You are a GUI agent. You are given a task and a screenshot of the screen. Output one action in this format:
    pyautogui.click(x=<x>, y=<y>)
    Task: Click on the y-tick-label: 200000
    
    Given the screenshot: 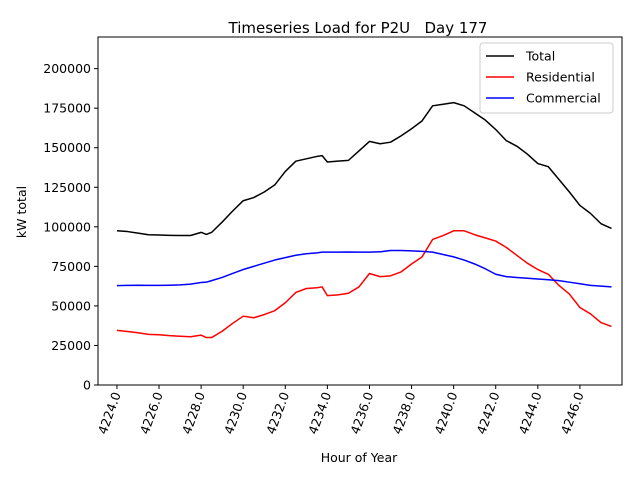 What is the action you would take?
    pyautogui.click(x=67, y=68)
    